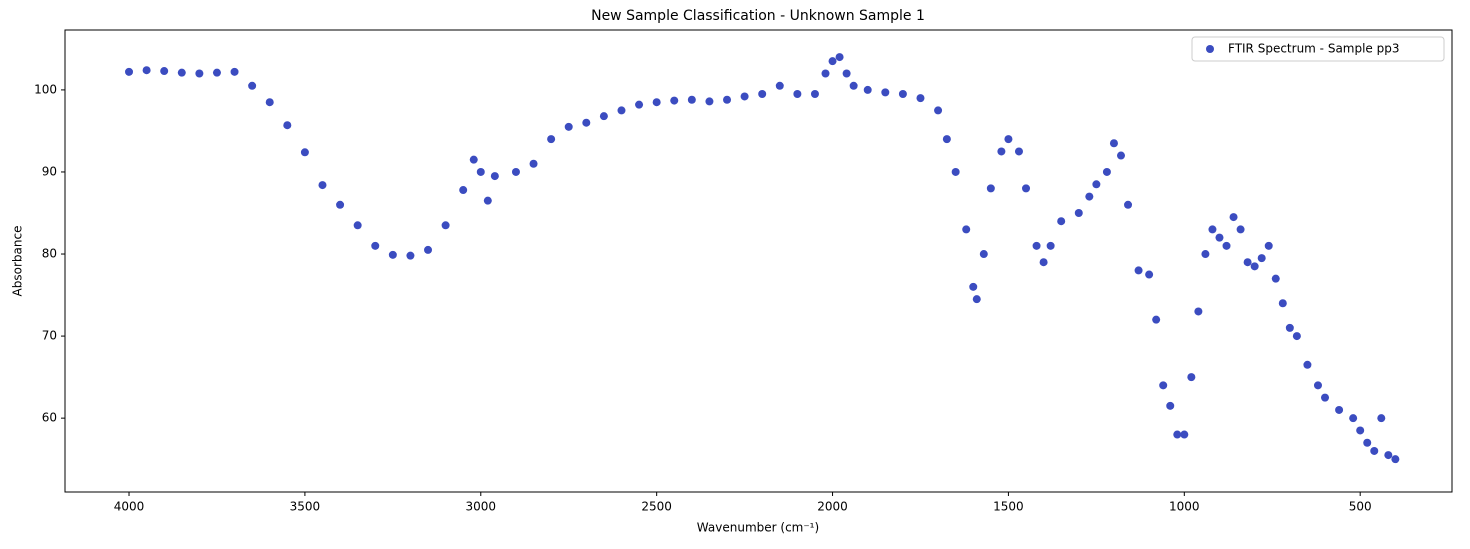  Describe the element at coordinates (1318, 49) in the screenshot. I see `legend-box` at that location.